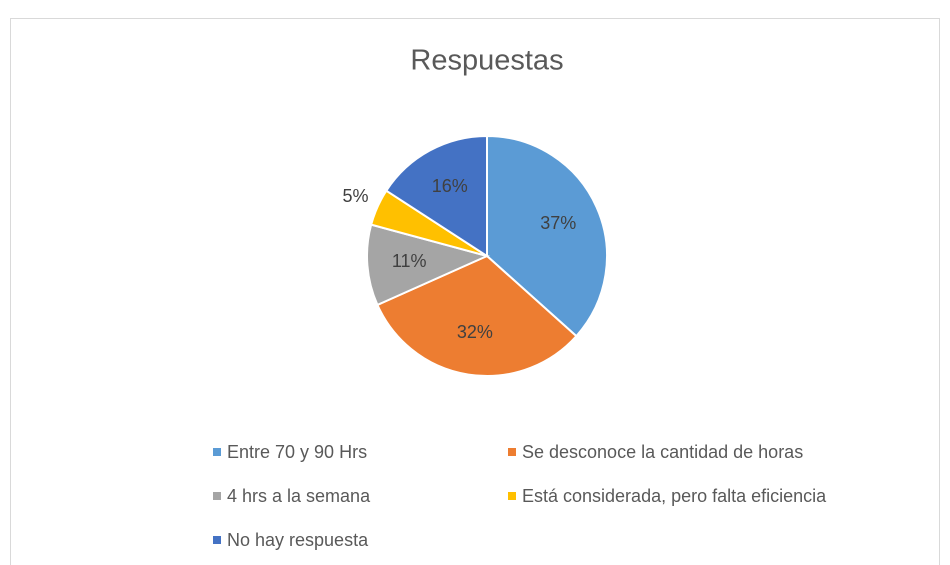  Describe the element at coordinates (450, 186) in the screenshot. I see `data-label: 16%` at that location.